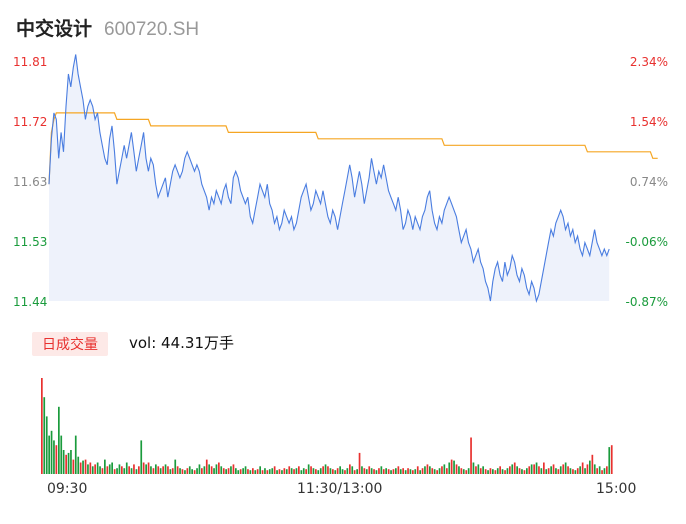 Image resolution: width=686 pixels, height=524 pixels. I want to click on volume-tag: 日成交量, so click(70, 344).